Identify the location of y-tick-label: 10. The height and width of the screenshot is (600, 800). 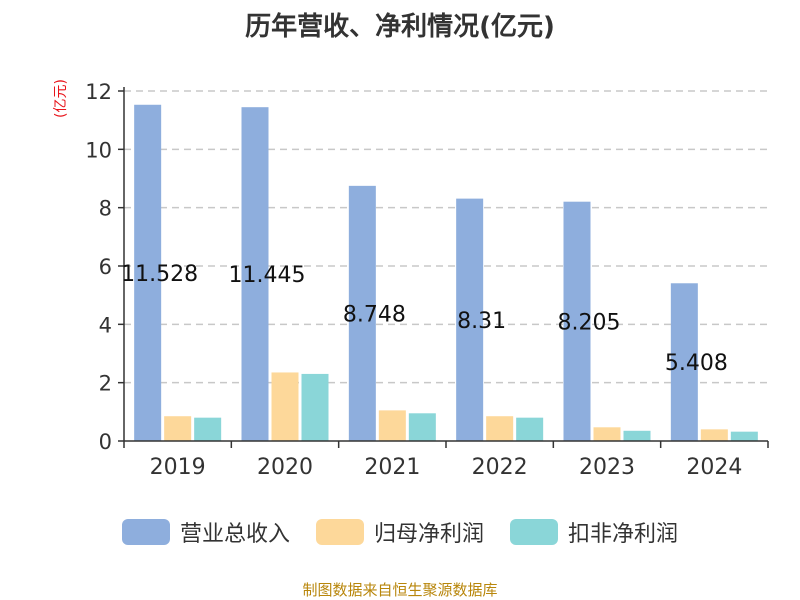
(98, 150).